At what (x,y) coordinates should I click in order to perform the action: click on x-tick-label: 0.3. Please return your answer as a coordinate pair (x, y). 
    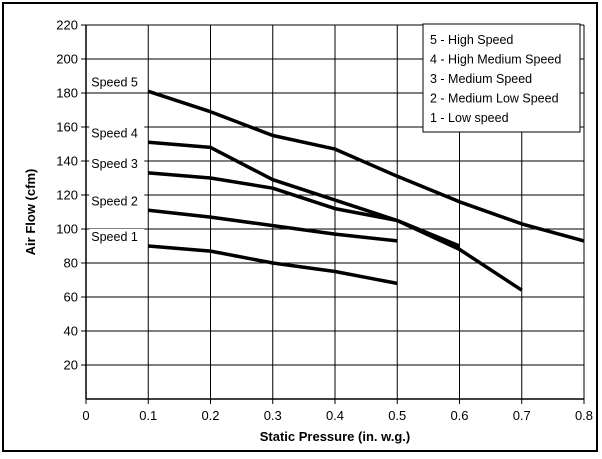
    Looking at the image, I should click on (273, 415).